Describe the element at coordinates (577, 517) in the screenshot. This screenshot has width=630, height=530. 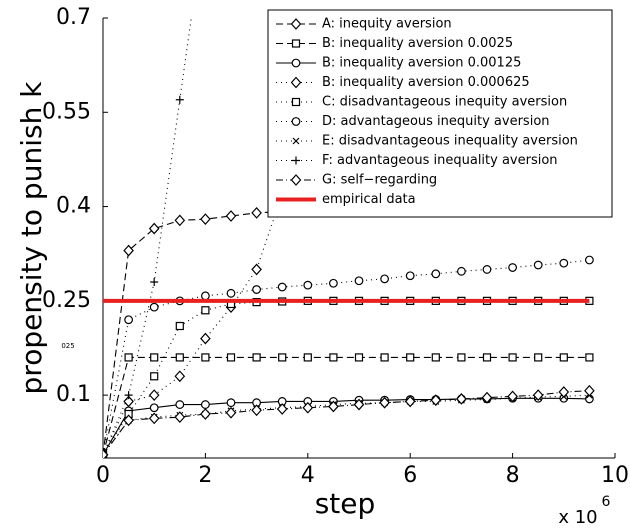
I see `x-multiplier: x 10` at that location.